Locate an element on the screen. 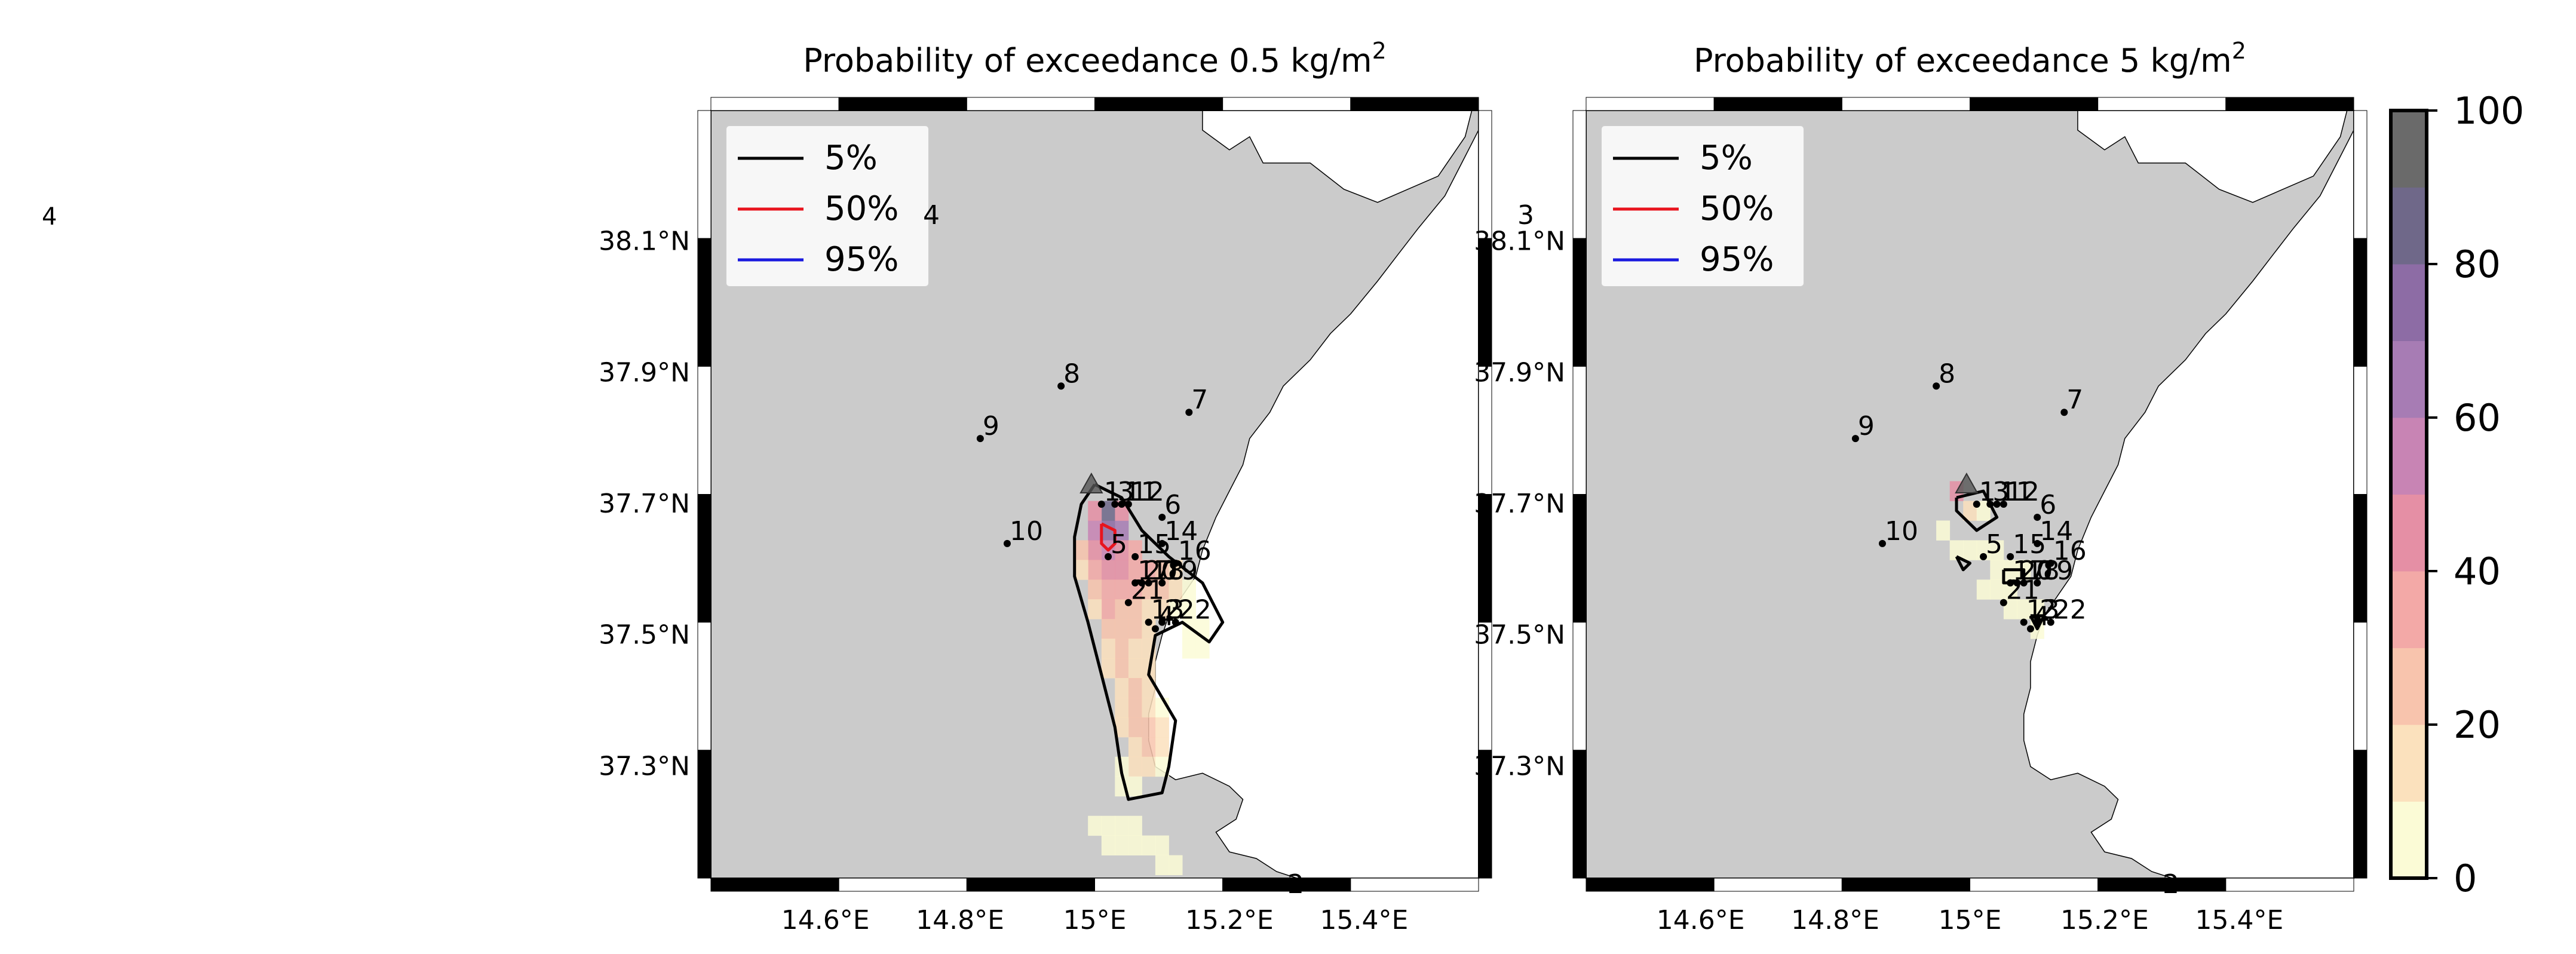 The image size is (2576, 954). y-tick-label: 37.3°N is located at coordinates (644, 766).